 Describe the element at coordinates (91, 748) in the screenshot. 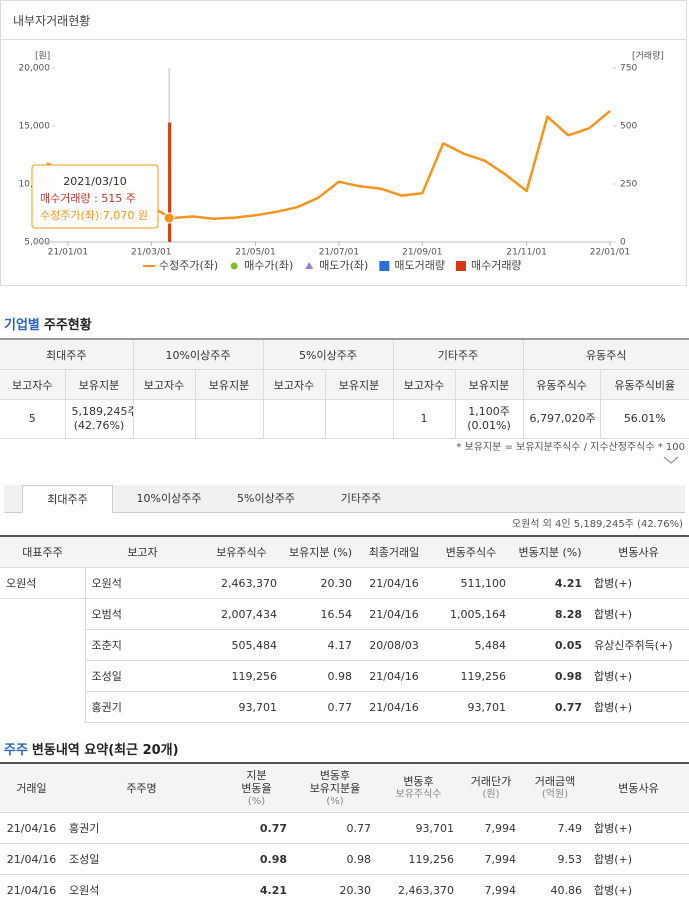

I see `section-title: 주주 변동내역 요약(최근 20개)` at that location.